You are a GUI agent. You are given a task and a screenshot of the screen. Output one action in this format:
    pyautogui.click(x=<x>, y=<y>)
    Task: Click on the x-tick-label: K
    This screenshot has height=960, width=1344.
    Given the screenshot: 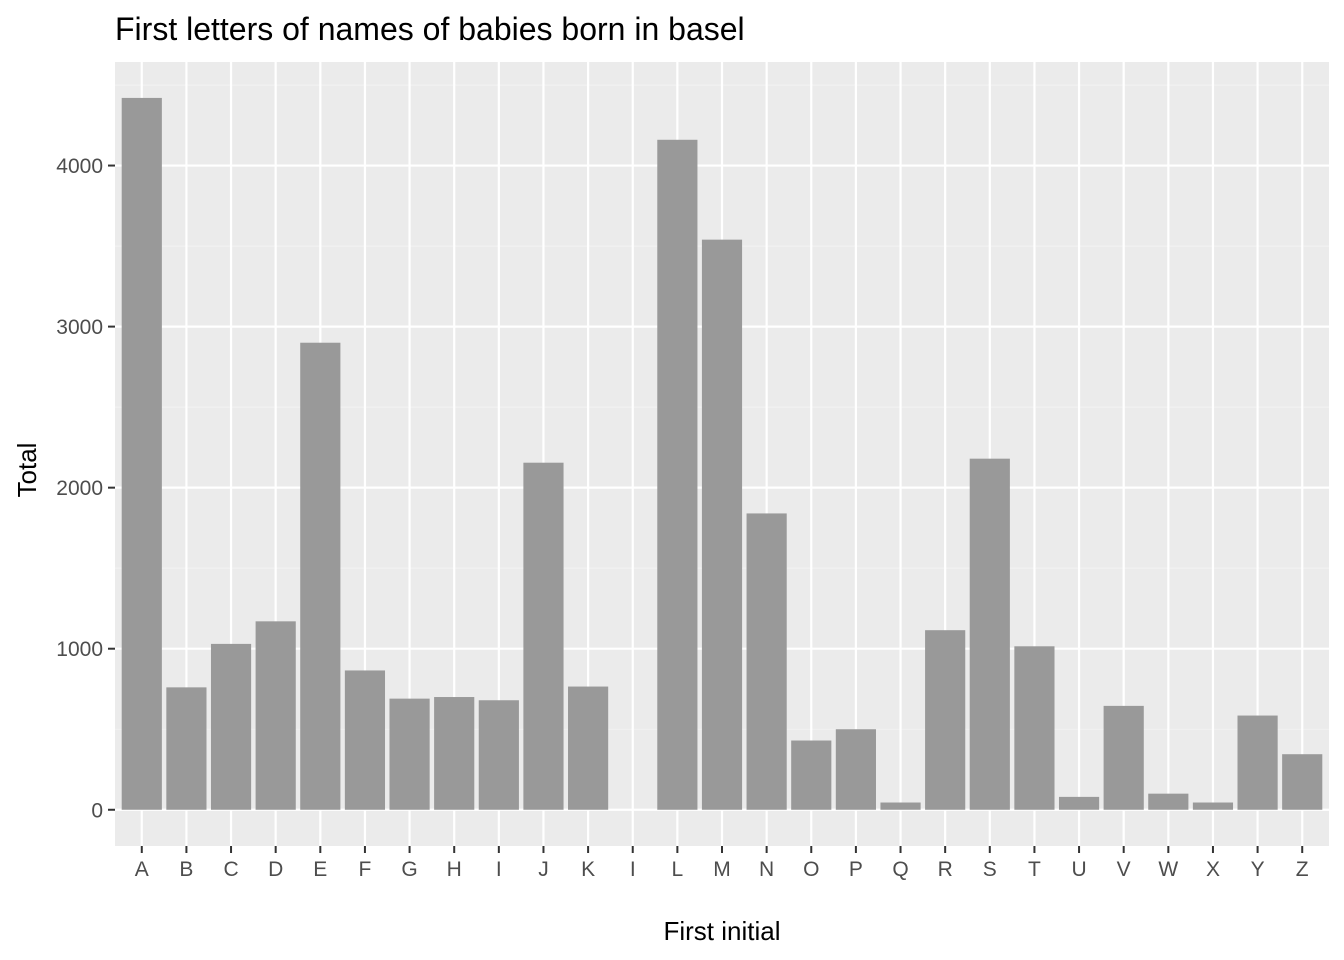 What is the action you would take?
    pyautogui.click(x=588, y=869)
    